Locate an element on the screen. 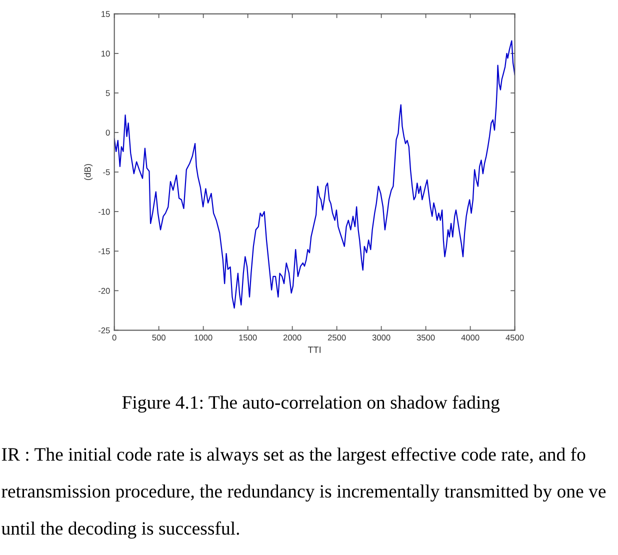  y-tick-label: 0 is located at coordinates (108, 133).